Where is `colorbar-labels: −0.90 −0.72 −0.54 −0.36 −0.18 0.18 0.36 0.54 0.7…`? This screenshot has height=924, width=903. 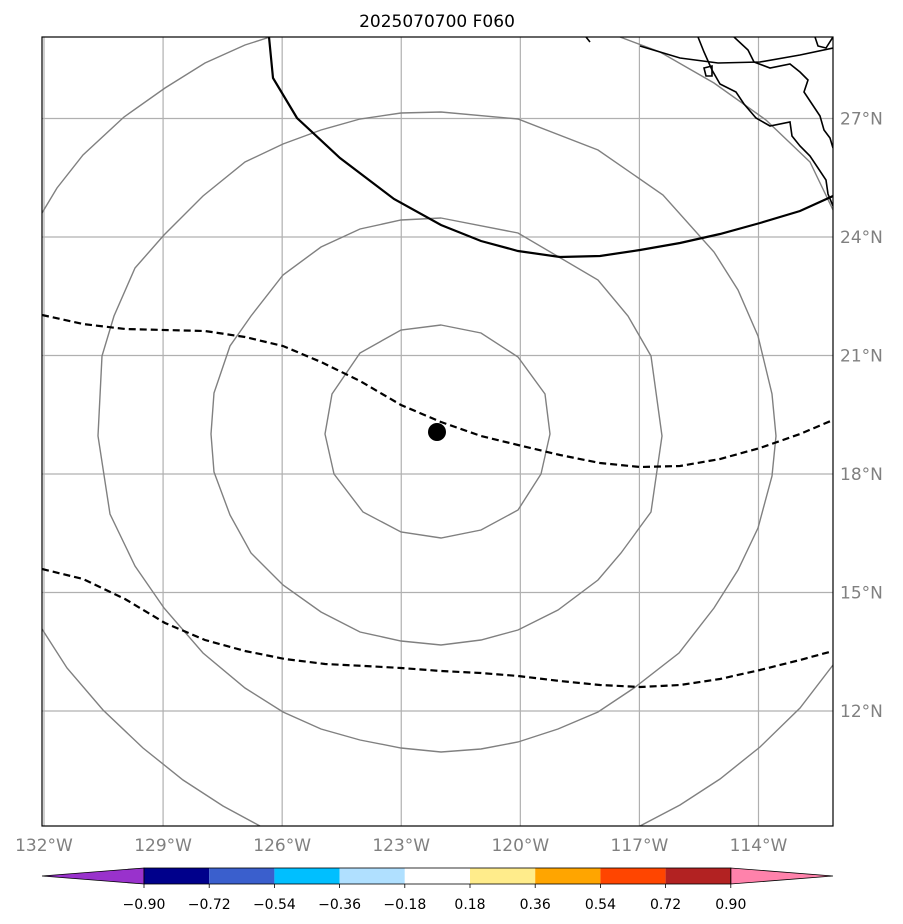 colorbar-labels: −0.90 −0.72 −0.54 −0.36 −0.18 0.18 0.36 0.54 0.7… is located at coordinates (434, 898).